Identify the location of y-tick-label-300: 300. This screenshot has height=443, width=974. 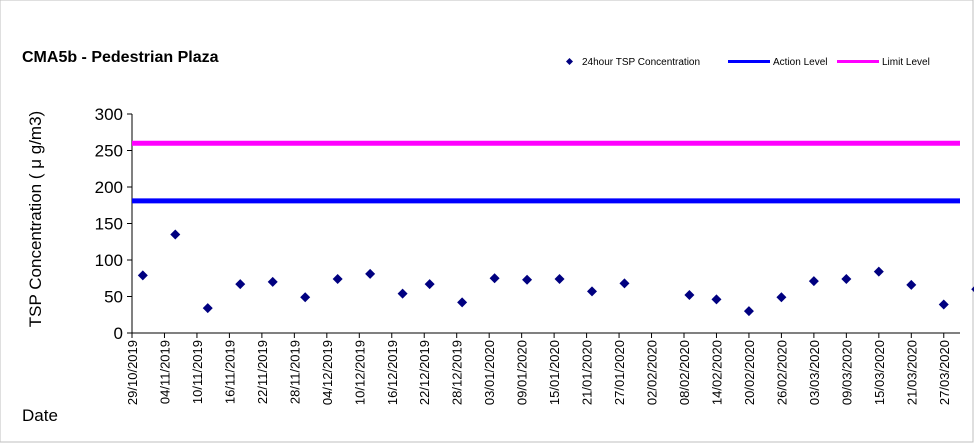
(109, 114).